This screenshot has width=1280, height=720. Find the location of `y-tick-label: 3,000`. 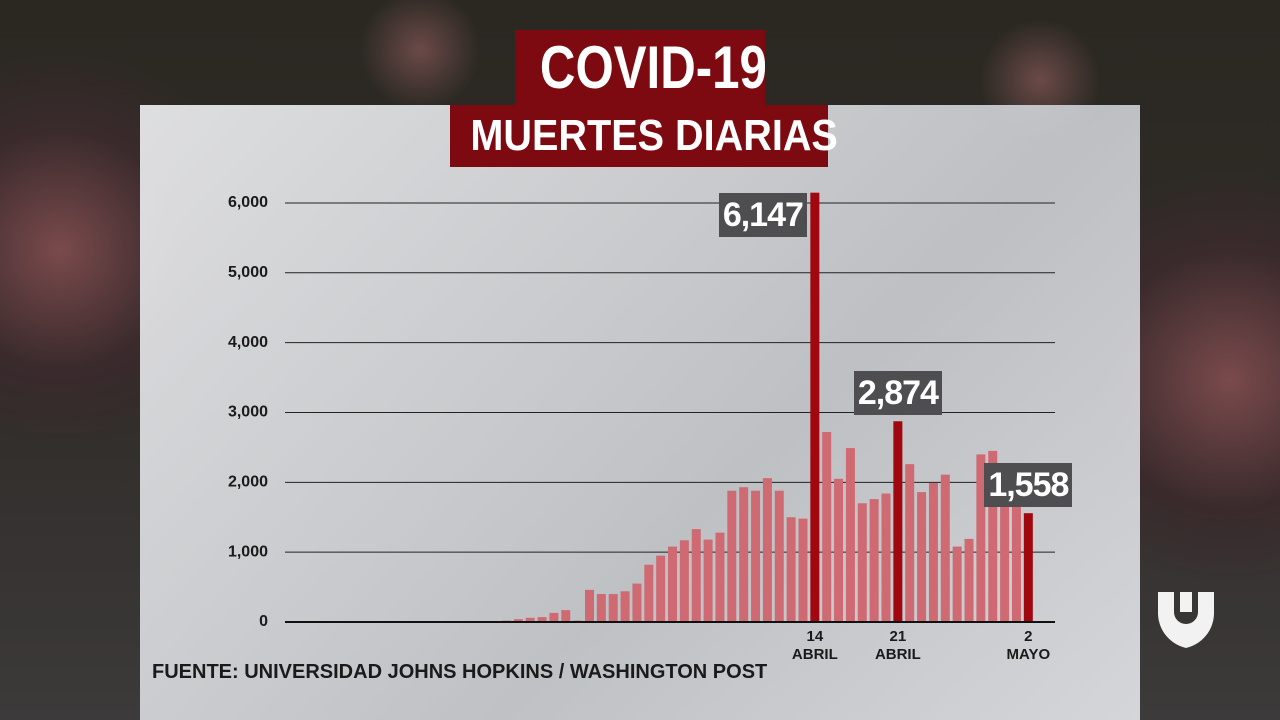

y-tick-label: 3,000 is located at coordinates (248, 412).